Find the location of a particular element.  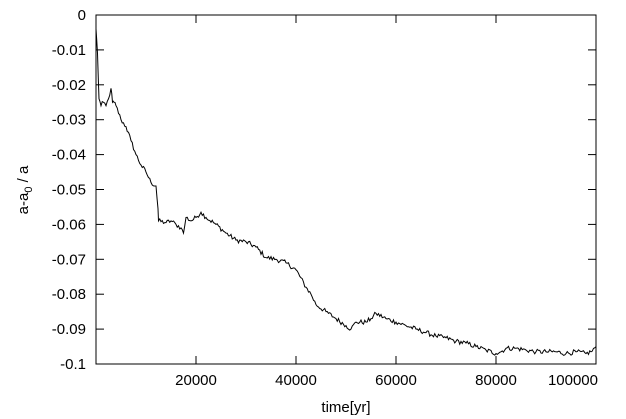

y-tick-label: -0.1 is located at coordinates (73, 364).